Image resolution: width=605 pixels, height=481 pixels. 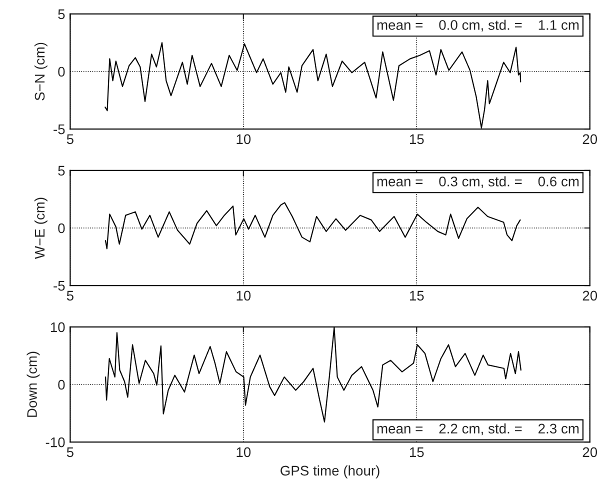 I want to click on y-axis-title: S−N (cm), so click(x=41, y=71).